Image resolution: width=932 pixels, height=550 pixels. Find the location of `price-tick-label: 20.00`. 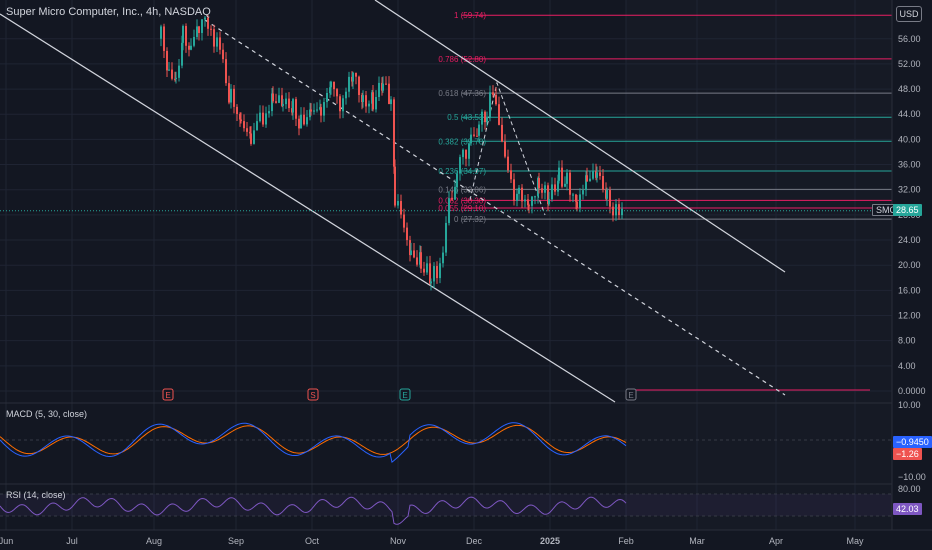

price-tick-label: 20.00 is located at coordinates (909, 265).